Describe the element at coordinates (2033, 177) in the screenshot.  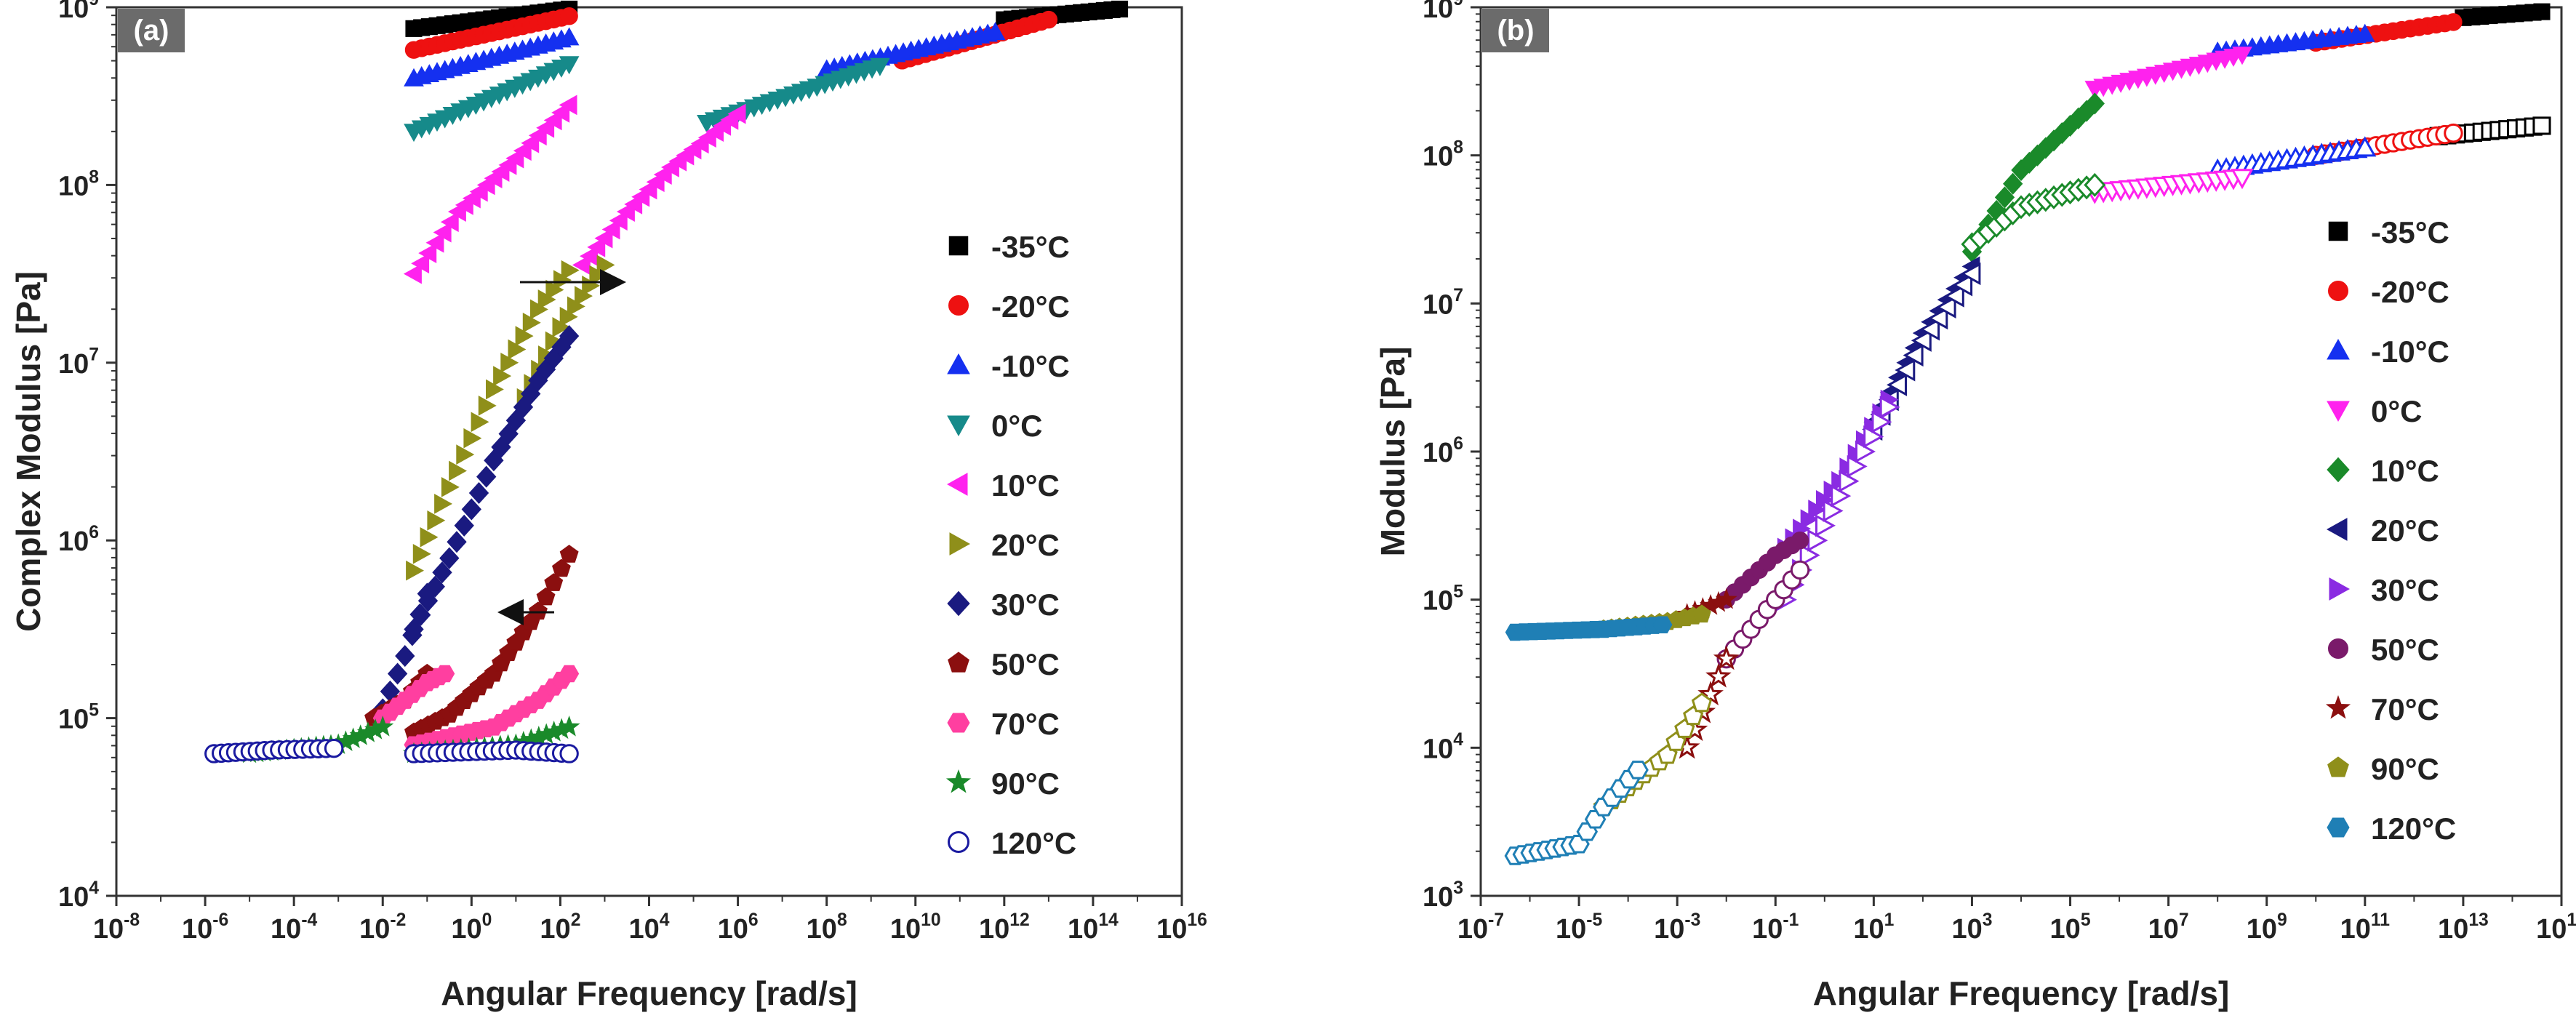
I see `series-10C` at that location.